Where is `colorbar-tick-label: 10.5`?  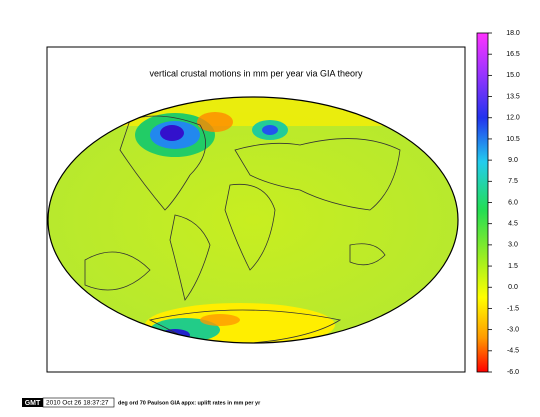 colorbar-tick-label: 10.5 is located at coordinates (513, 139).